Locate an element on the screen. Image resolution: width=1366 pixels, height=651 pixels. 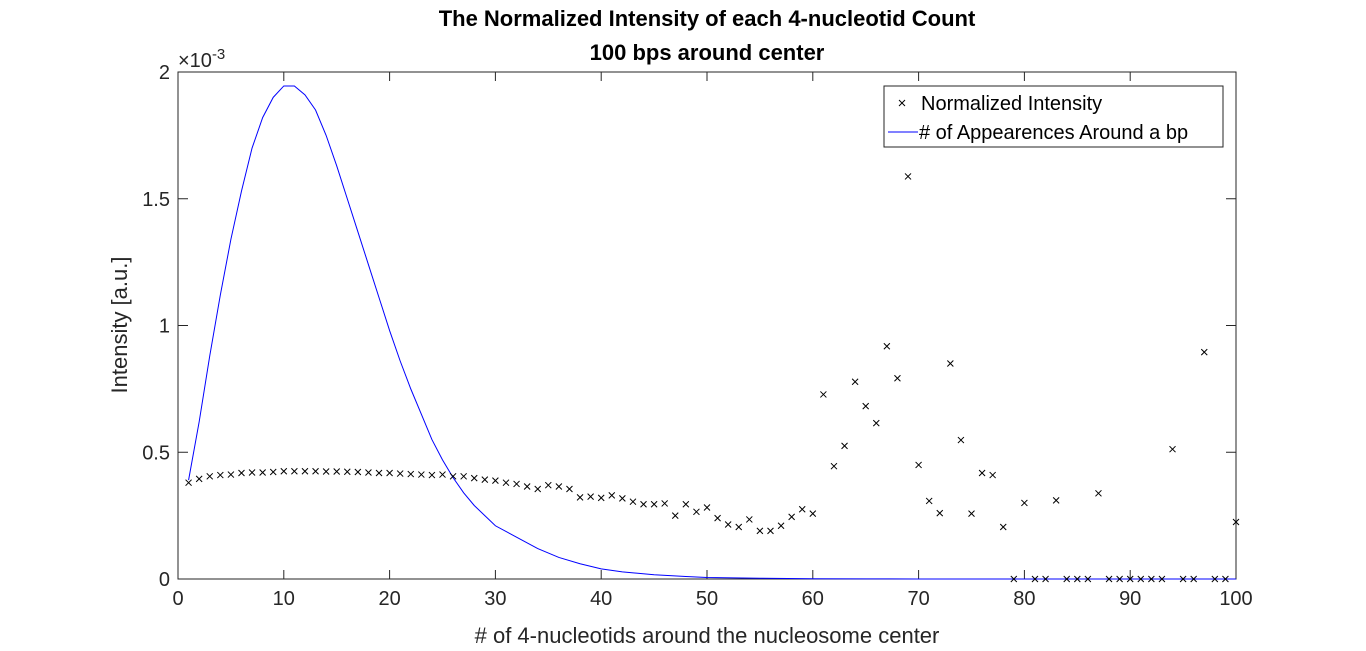
x-tick-label: 20 is located at coordinates (389, 599).